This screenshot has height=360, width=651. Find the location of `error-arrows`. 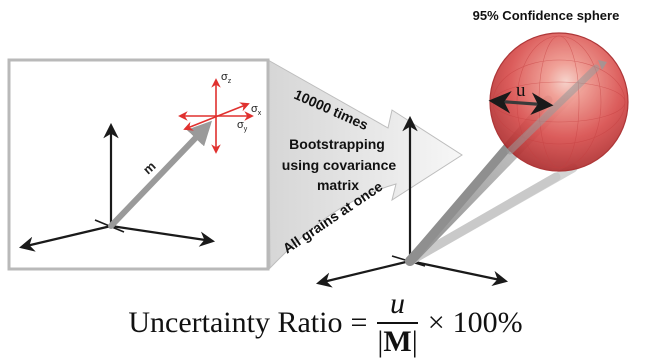

error-arrows is located at coordinates (216, 116).